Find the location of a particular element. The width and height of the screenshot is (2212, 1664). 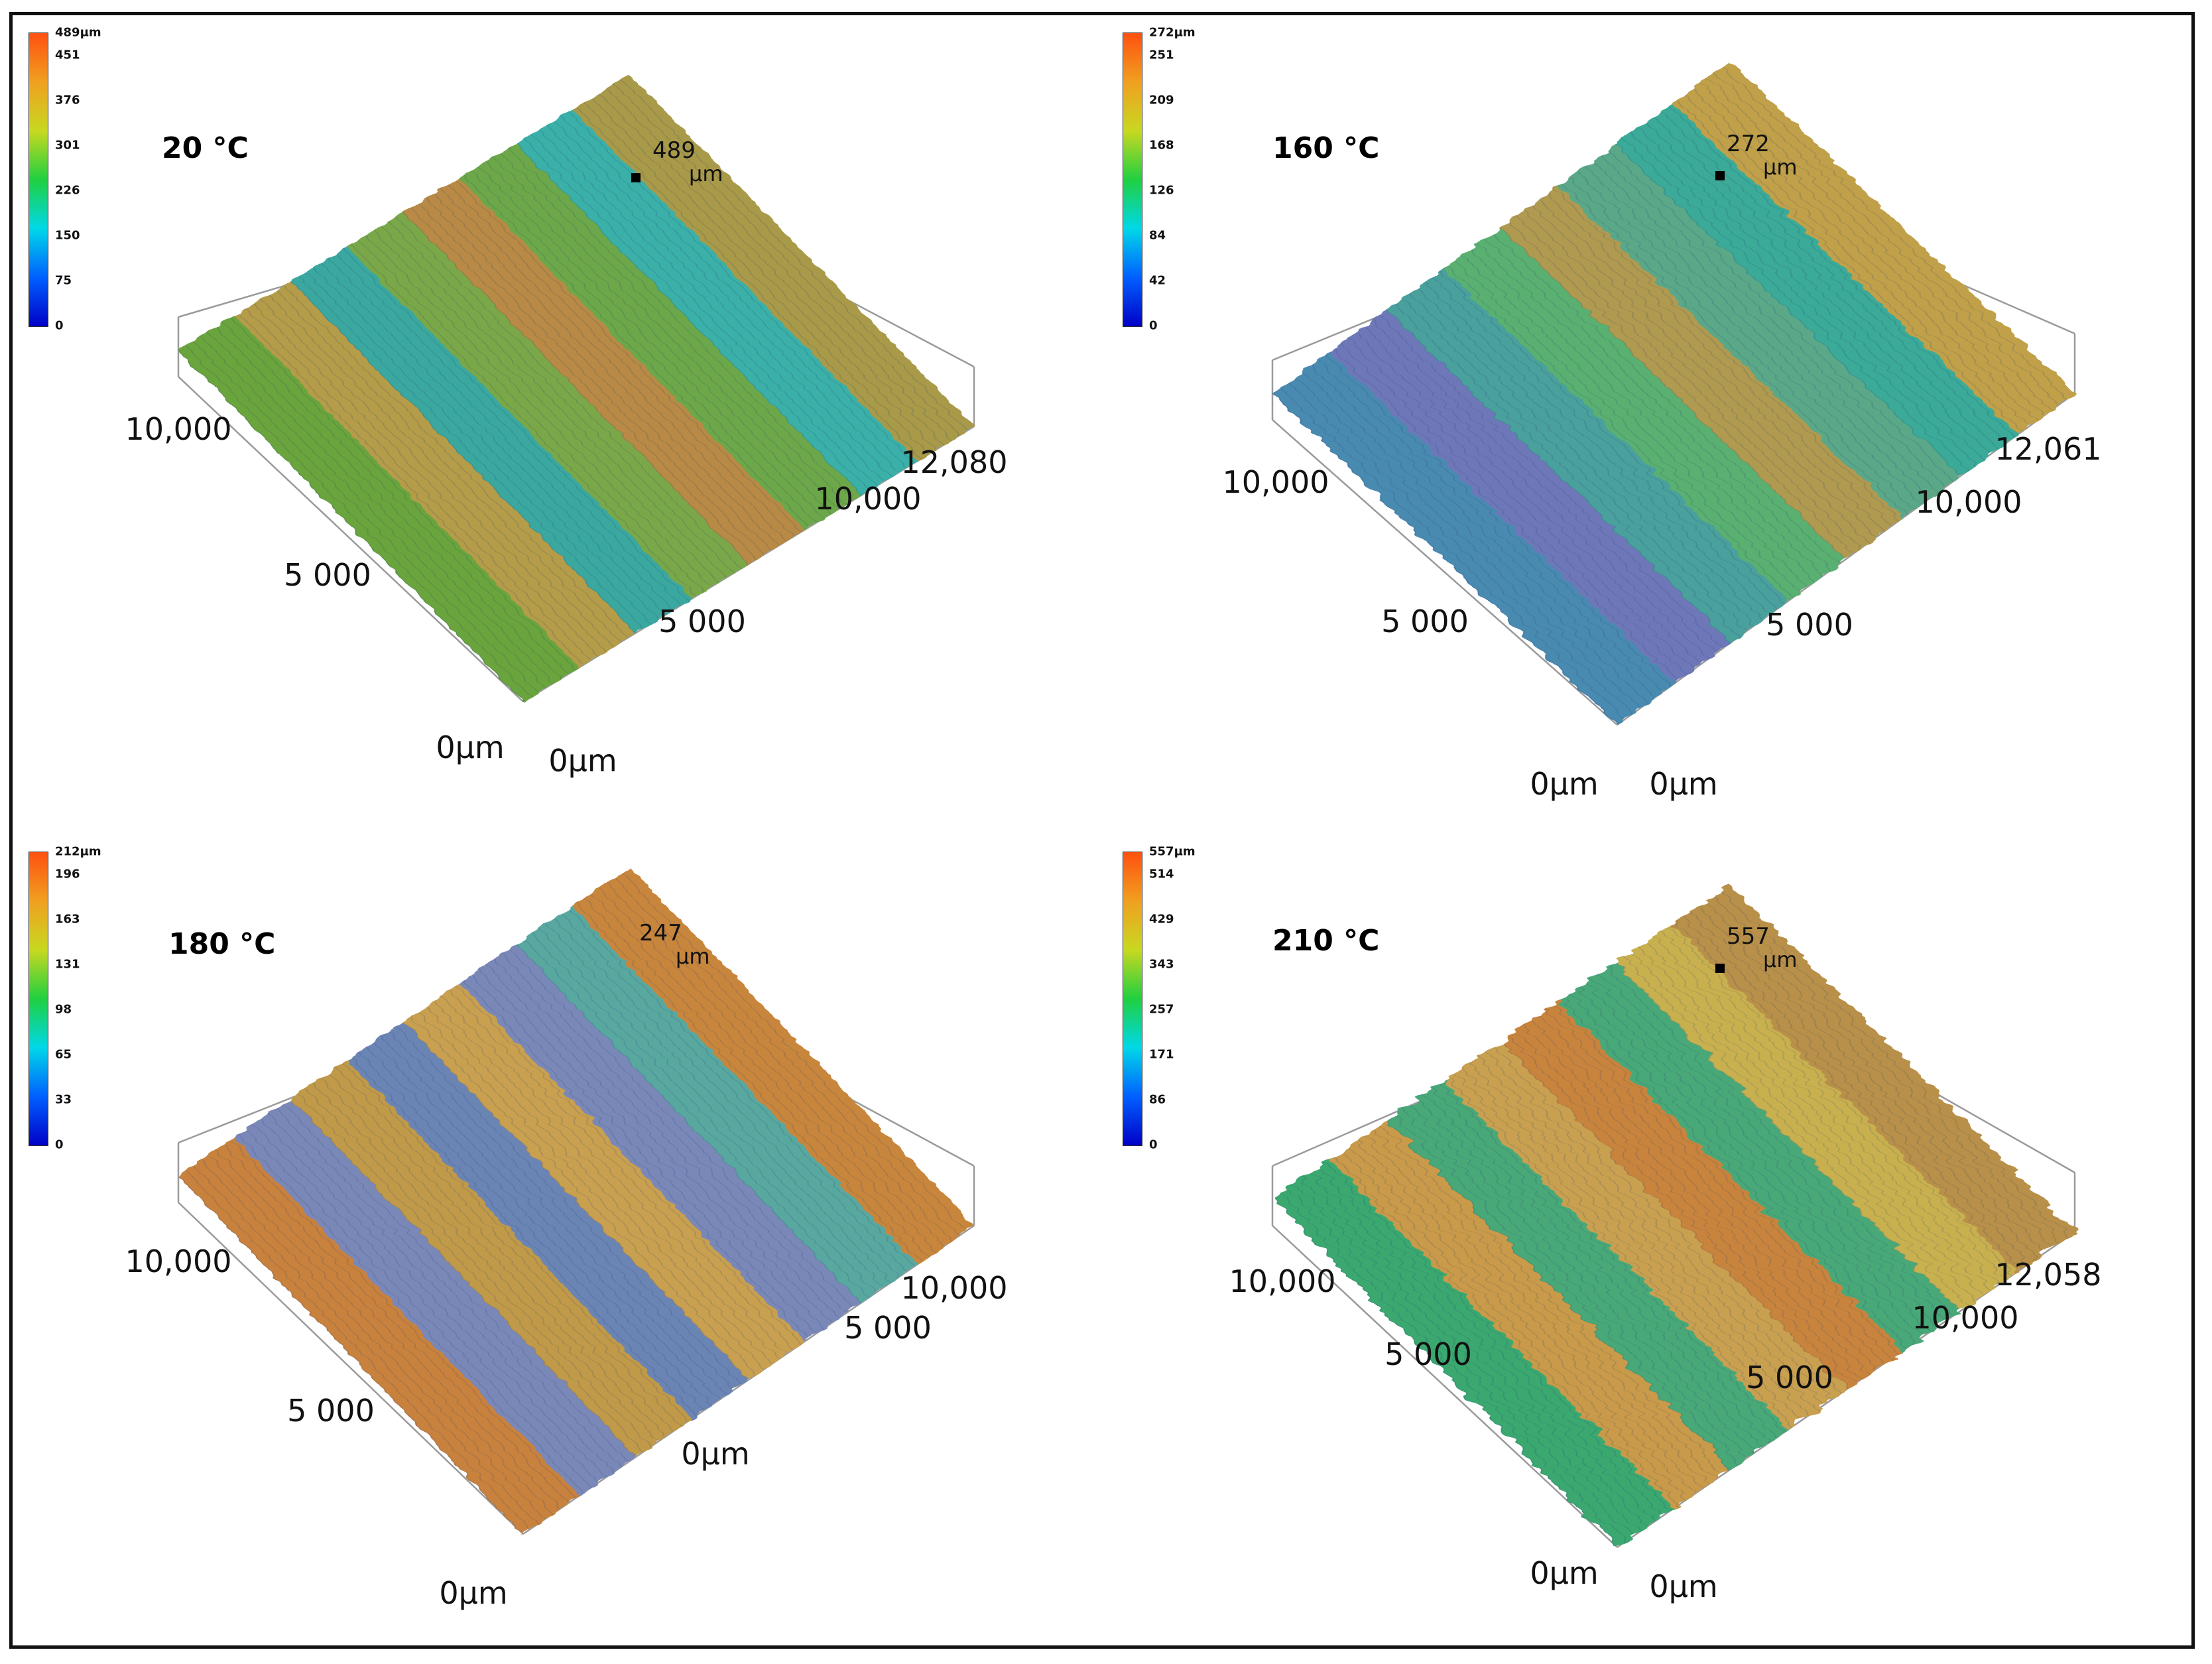

color-scale-tick: 196 is located at coordinates (67, 874).